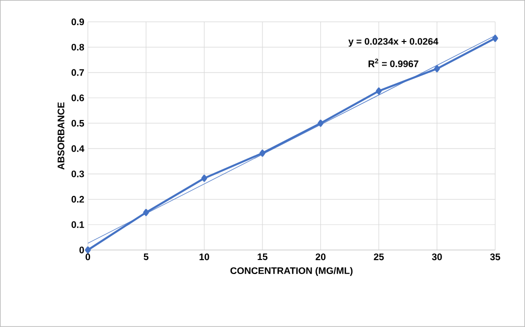  Describe the element at coordinates (78, 47) in the screenshot. I see `y-tick-label: 0.8` at that location.